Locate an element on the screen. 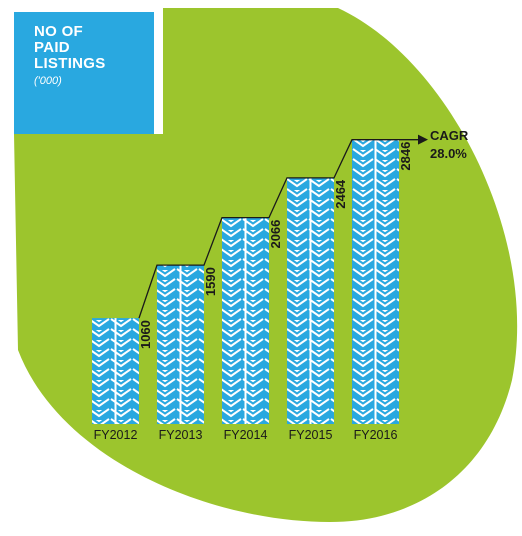  value-label: 2464 is located at coordinates (340, 194).